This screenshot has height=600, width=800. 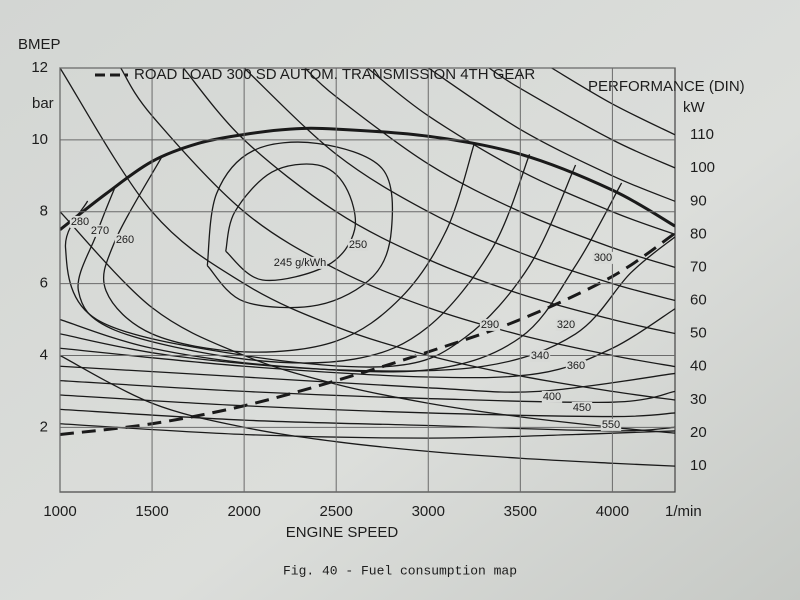 I want to click on y2-axis-unit: kW, so click(x=694, y=107).